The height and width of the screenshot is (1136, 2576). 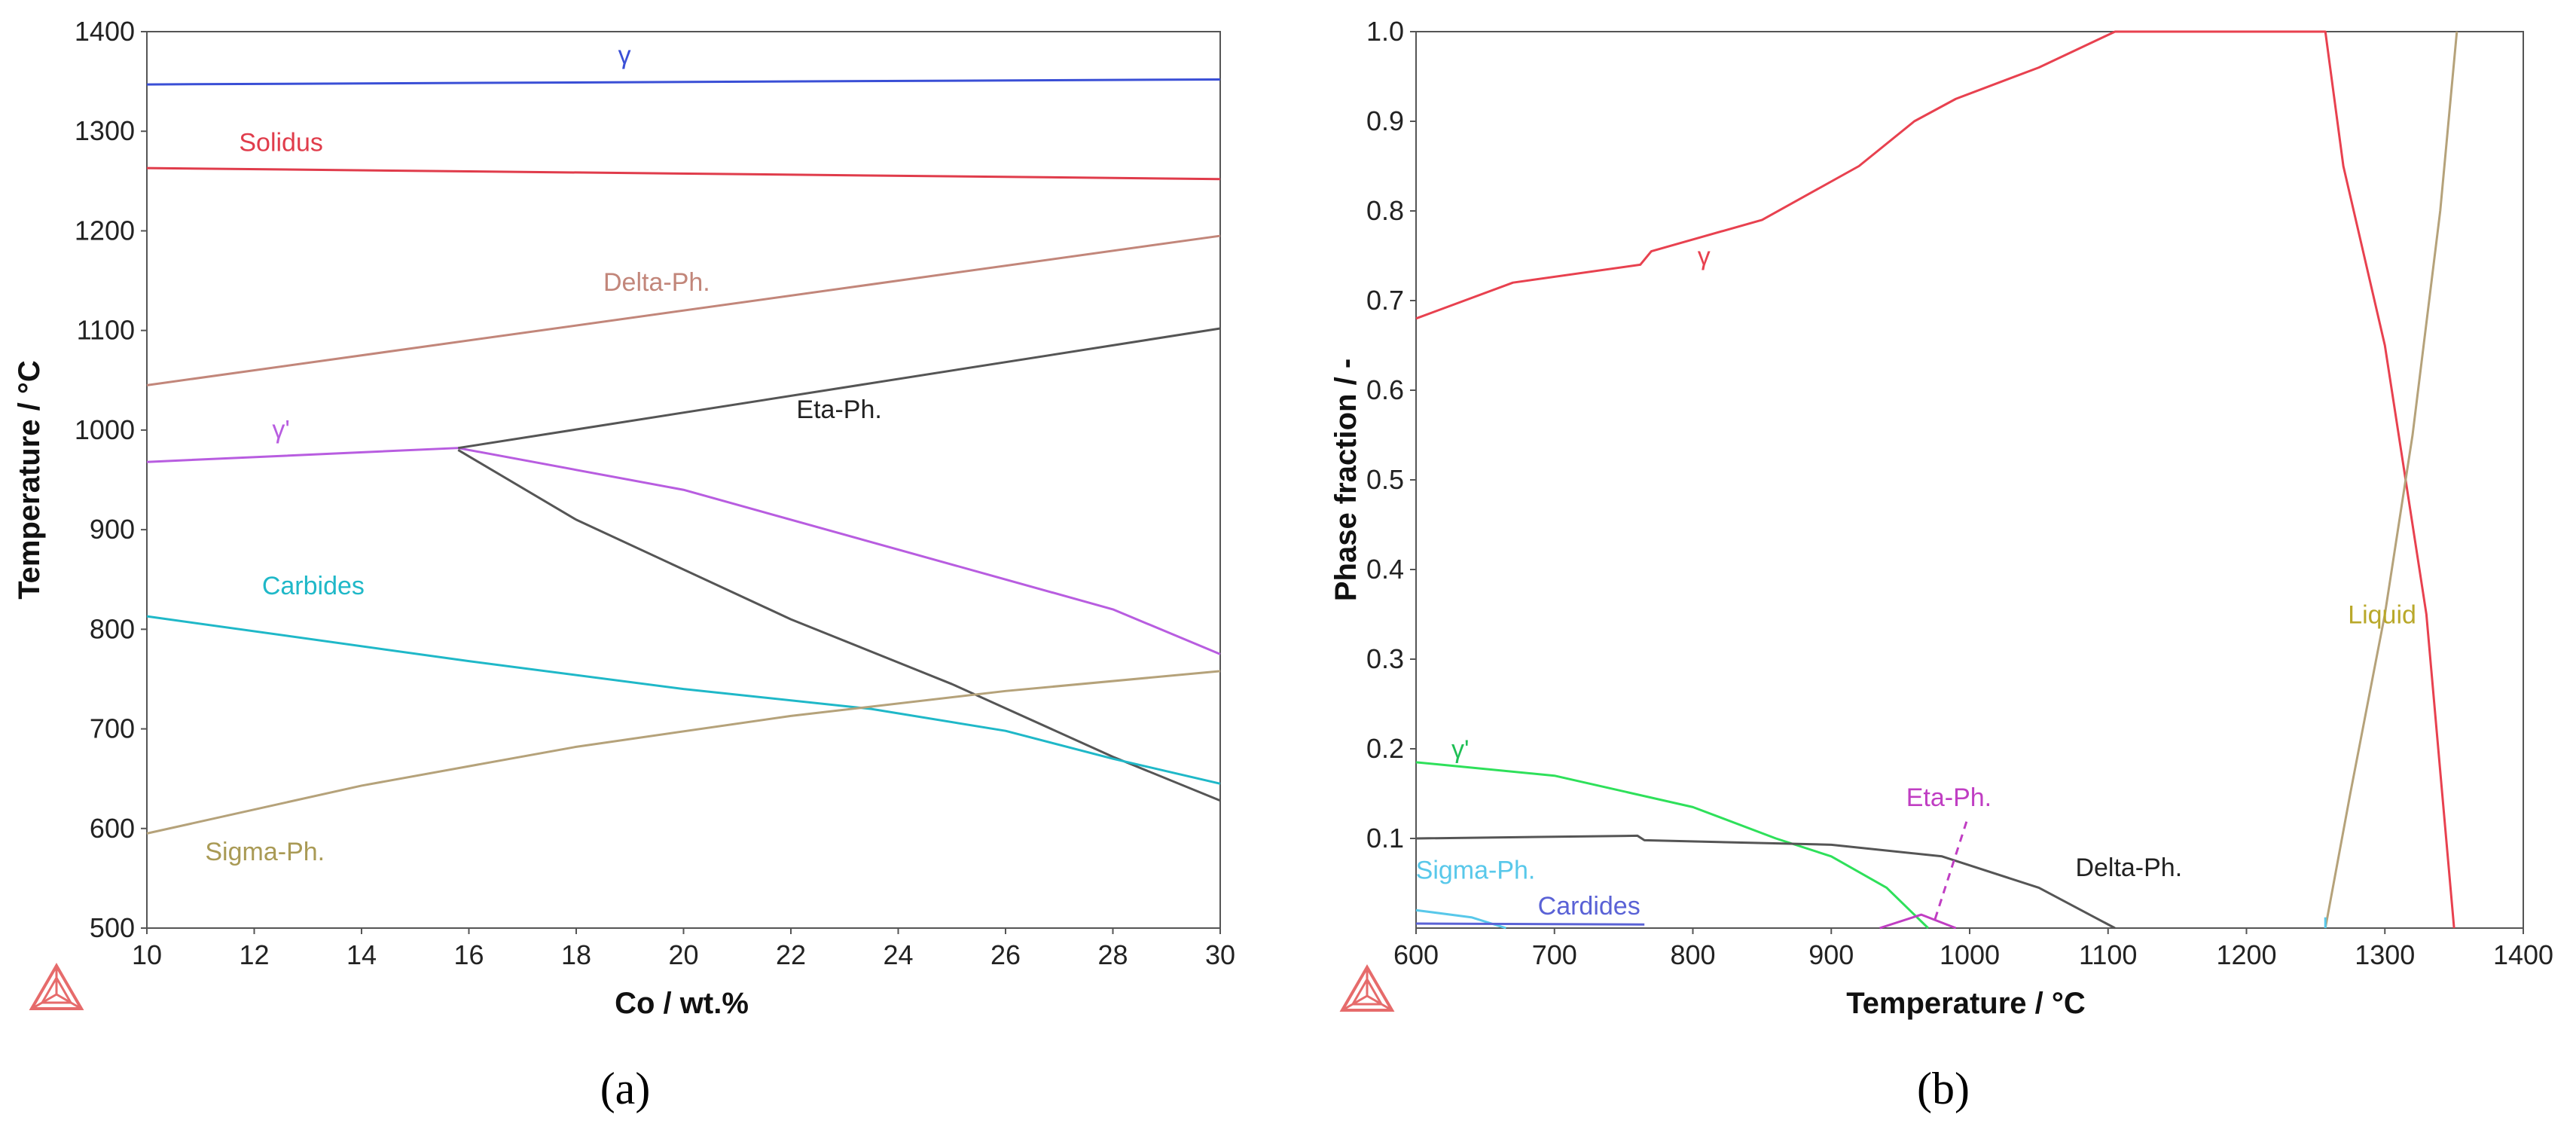 What do you see at coordinates (2246, 954) in the screenshot?
I see `x-tick-label: 1200` at bounding box center [2246, 954].